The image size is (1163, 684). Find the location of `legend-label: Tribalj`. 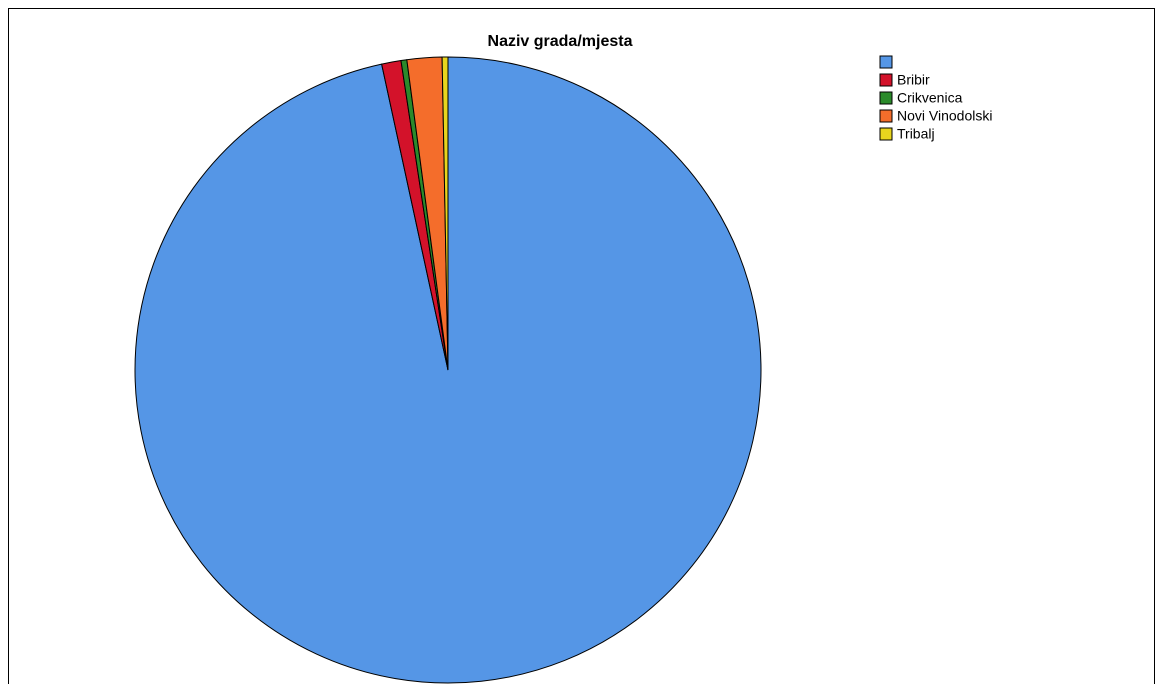

legend-label: Tribalj is located at coordinates (916, 134).